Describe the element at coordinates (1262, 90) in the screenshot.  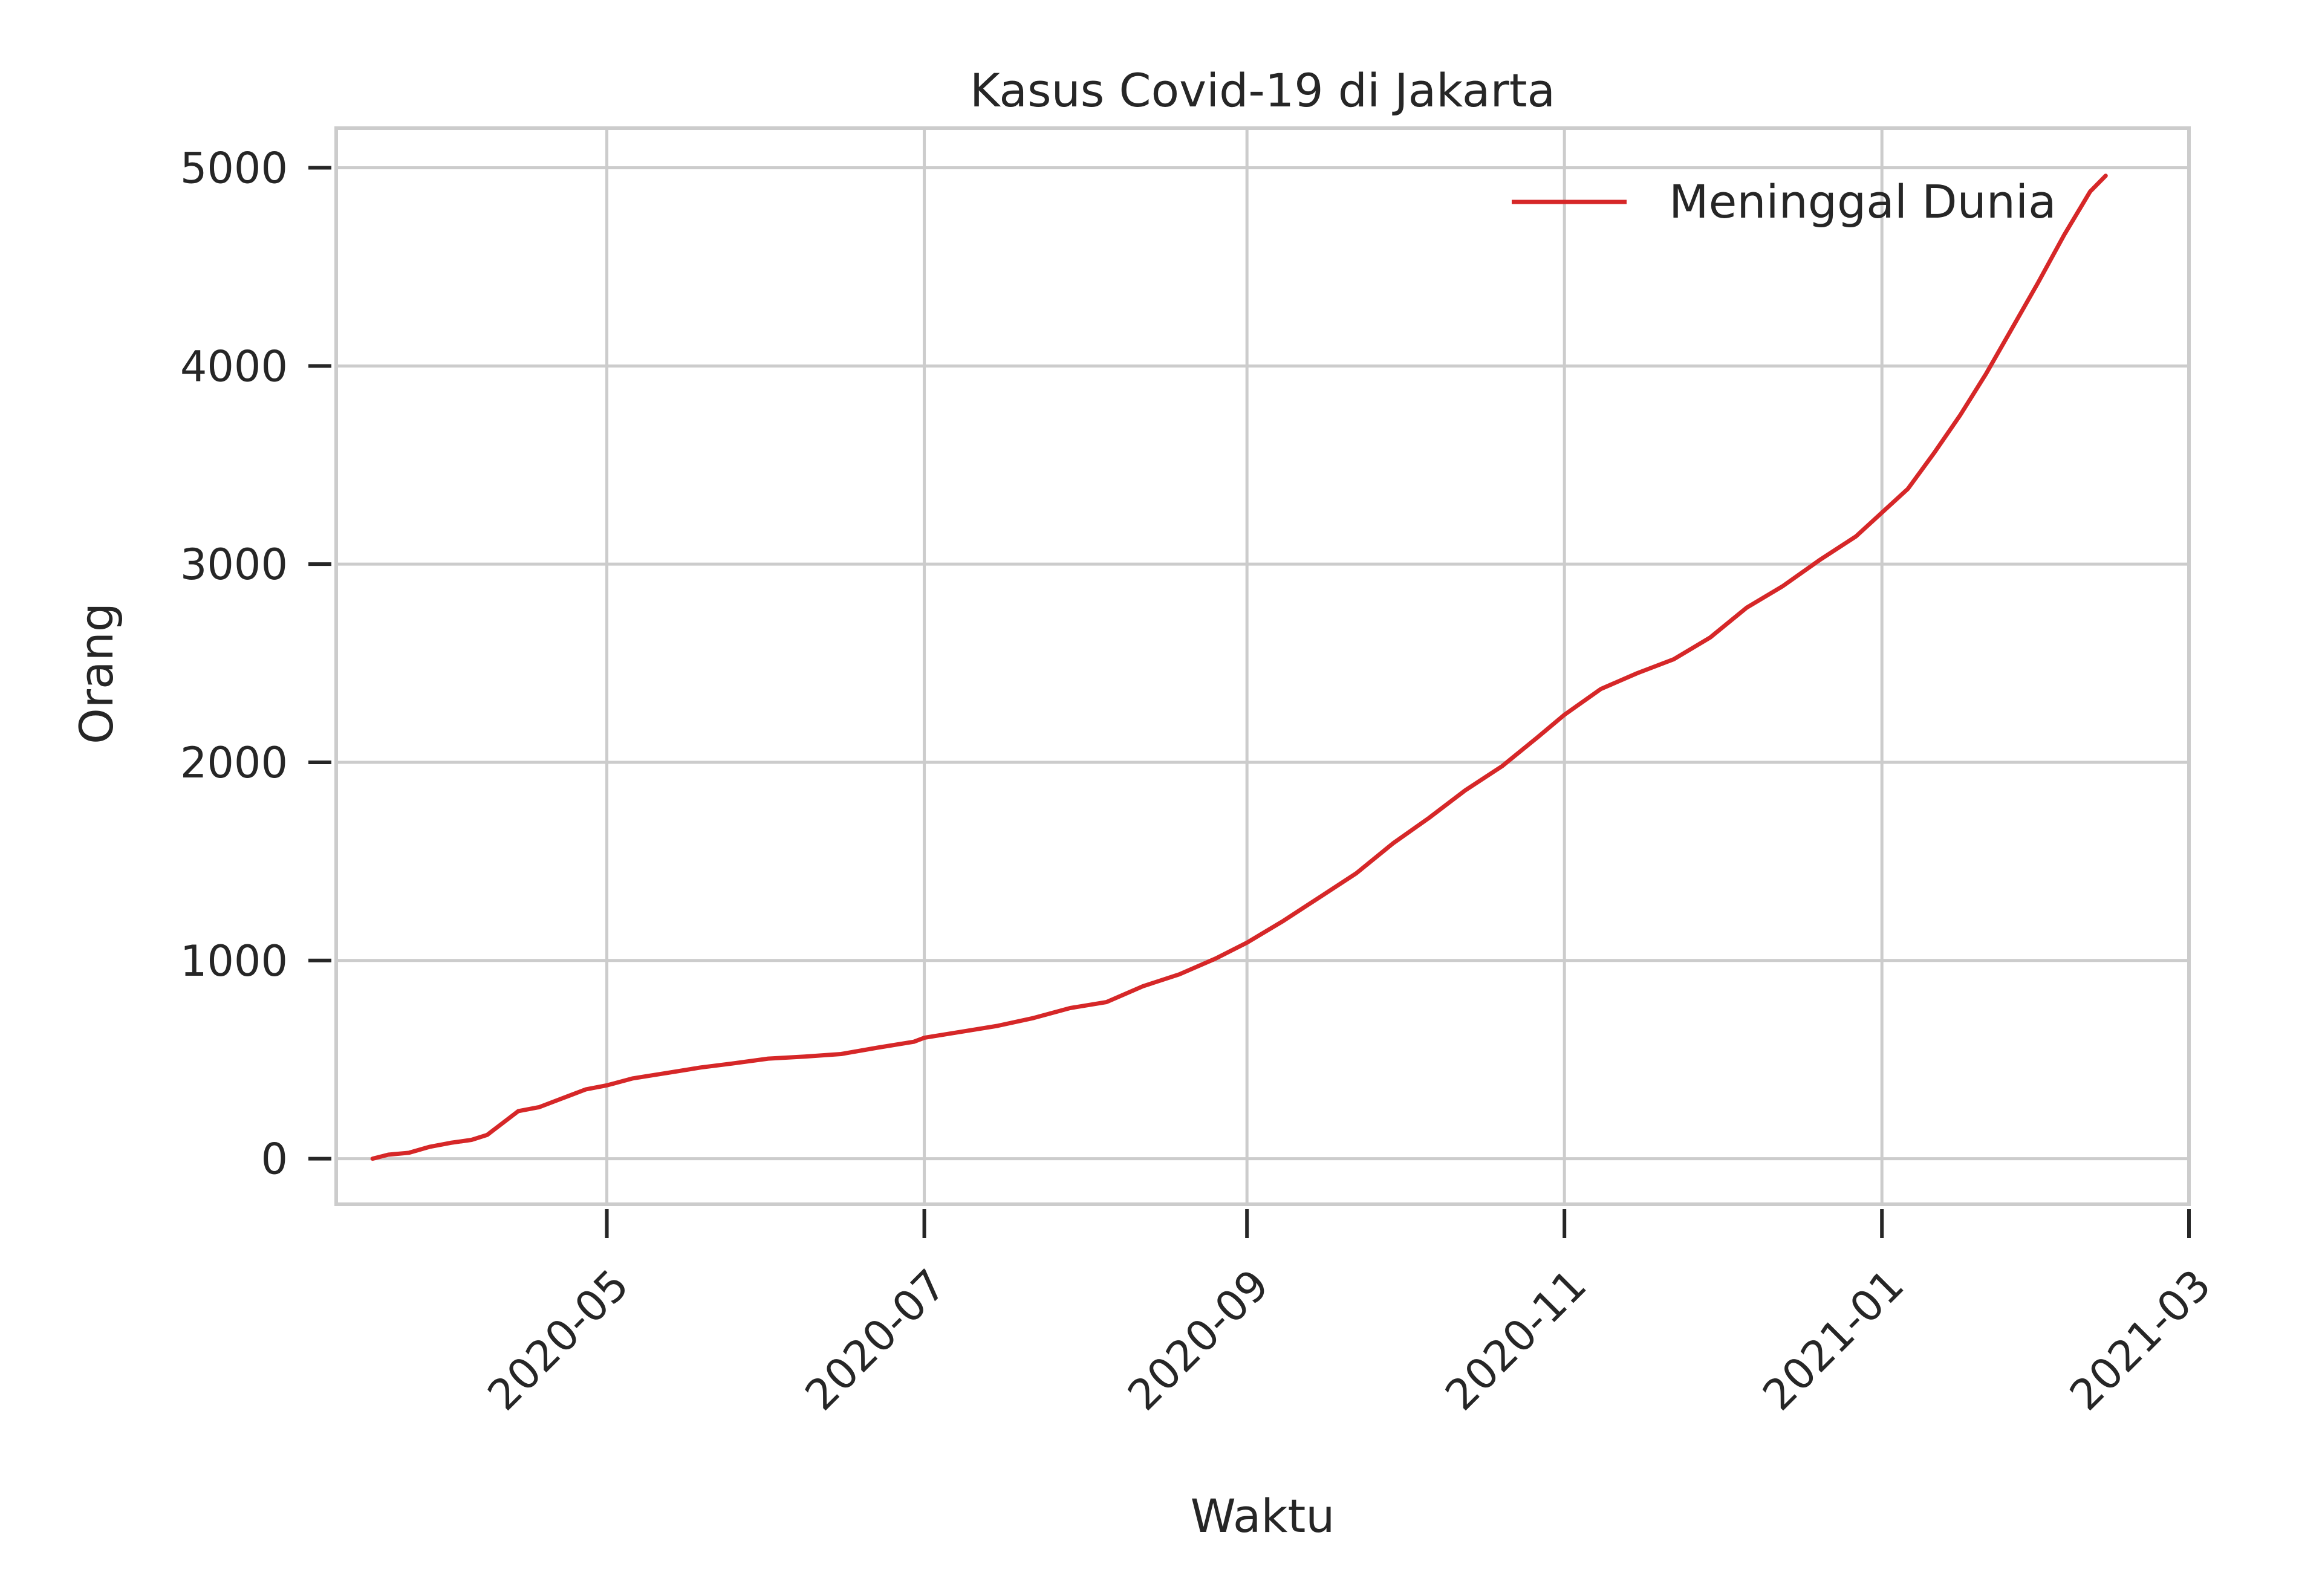
I see `chart-title: Kasus Covid-19 di Jakarta` at that location.